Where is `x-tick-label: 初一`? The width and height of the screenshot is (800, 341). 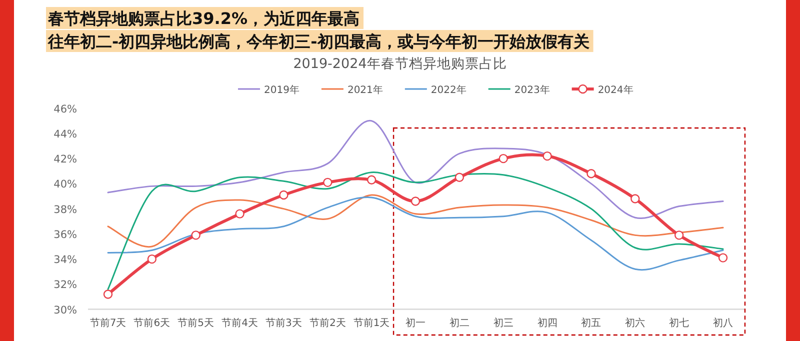 x-tick-label: 初一 is located at coordinates (416, 323).